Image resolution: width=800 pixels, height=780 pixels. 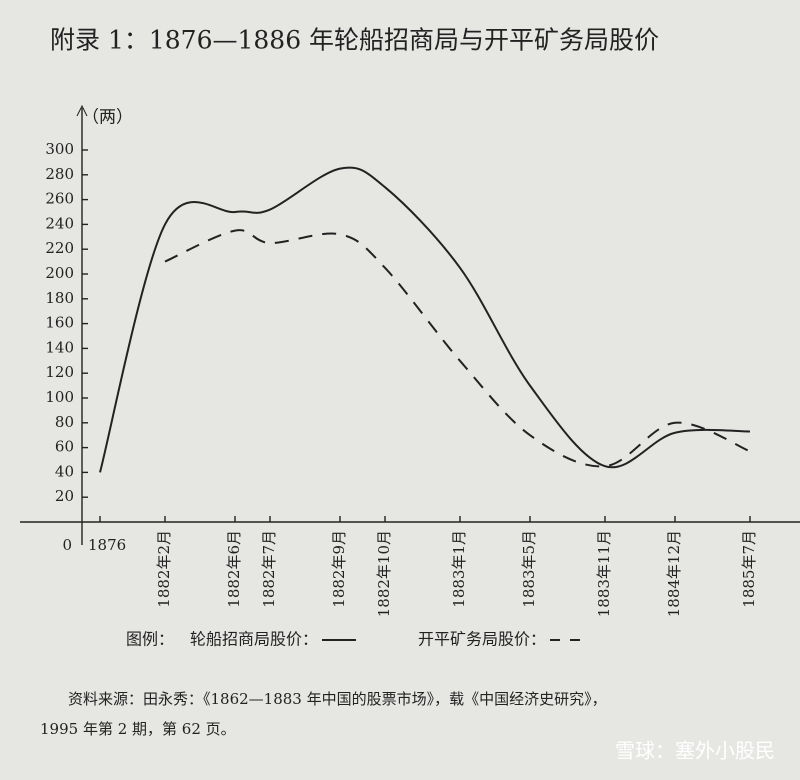 What do you see at coordinates (64, 422) in the screenshot?
I see `y-tick-label: 80` at bounding box center [64, 422].